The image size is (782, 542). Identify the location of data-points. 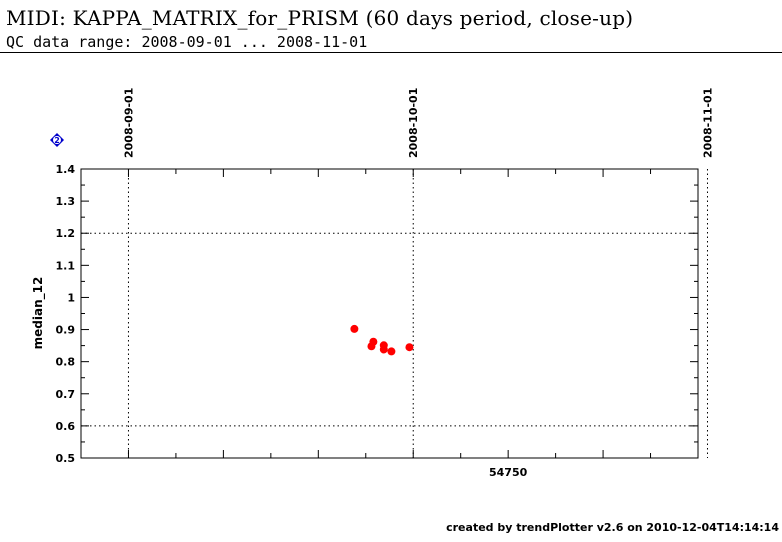
(382, 340).